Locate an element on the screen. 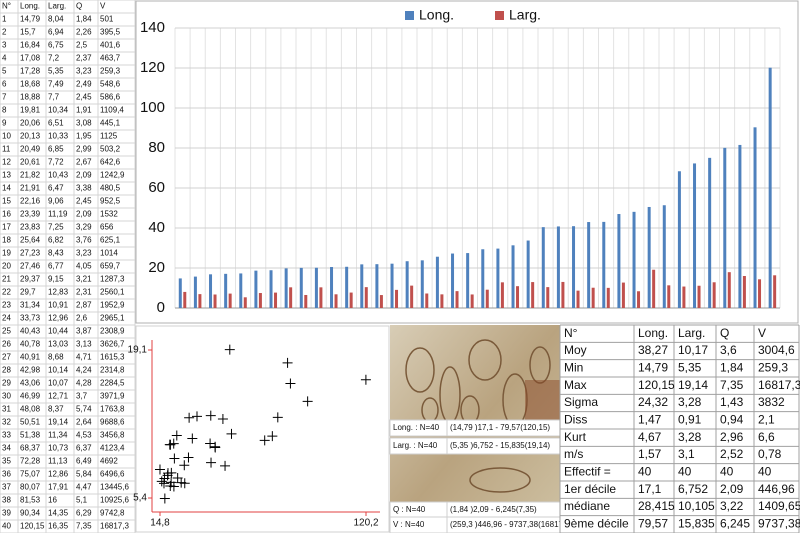  table-cell: 5,35 is located at coordinates (690, 368).